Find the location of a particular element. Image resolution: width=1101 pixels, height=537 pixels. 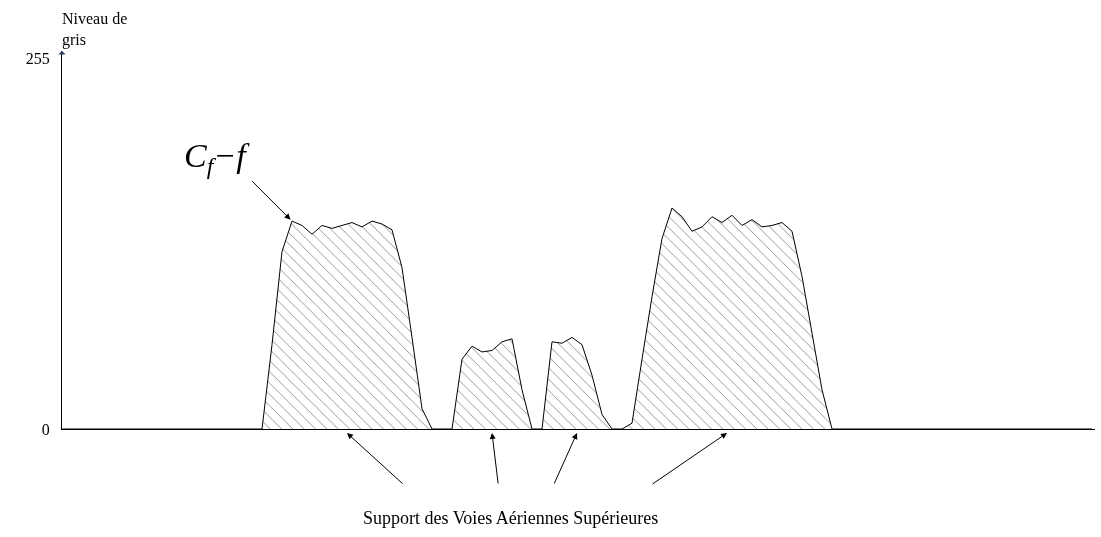

text: Support des Voies Aériennes Supérieures is located at coordinates (511, 518).